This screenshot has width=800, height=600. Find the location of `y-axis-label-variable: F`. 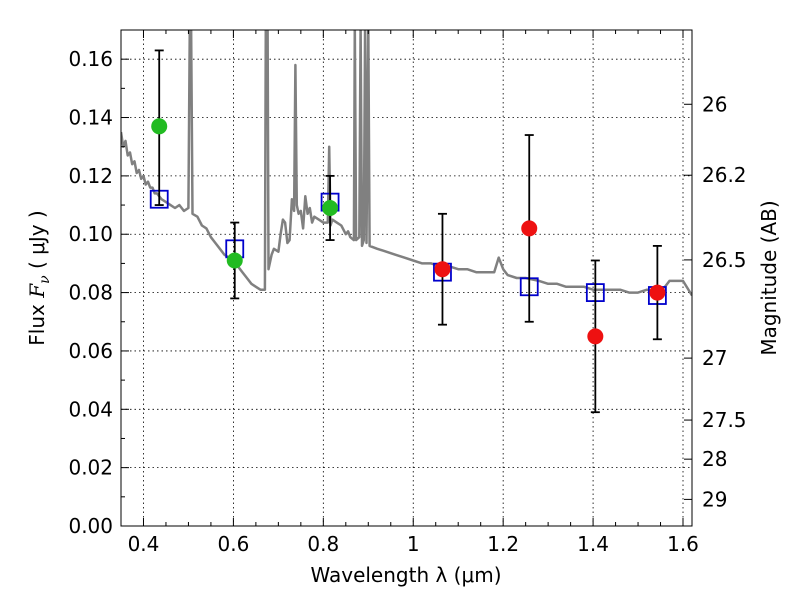

y-axis-label-variable: F is located at coordinates (37, 291).